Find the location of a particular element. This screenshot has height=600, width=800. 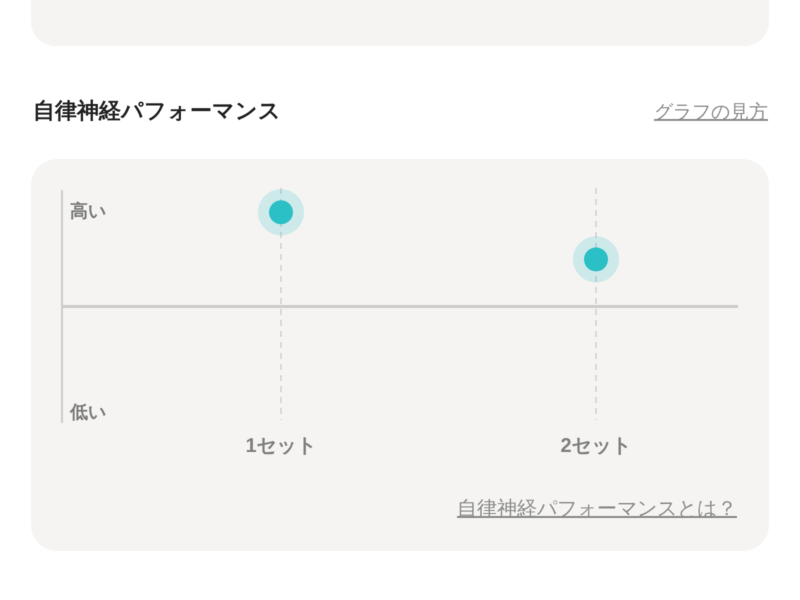

x-tick-label: 2セット is located at coordinates (596, 446).